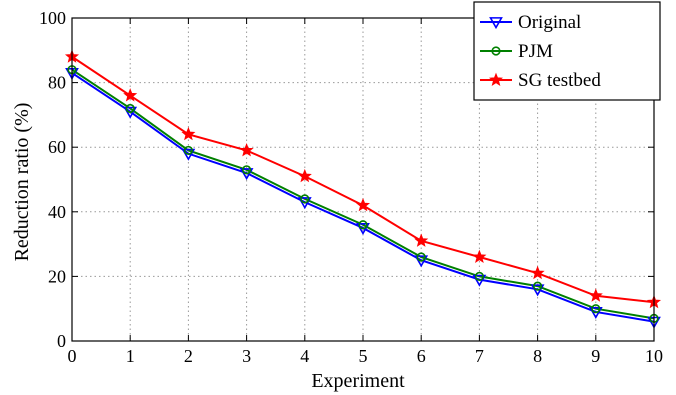 This screenshot has width=676, height=395. What do you see at coordinates (549, 22) in the screenshot?
I see `legend-label-original: Original` at bounding box center [549, 22].